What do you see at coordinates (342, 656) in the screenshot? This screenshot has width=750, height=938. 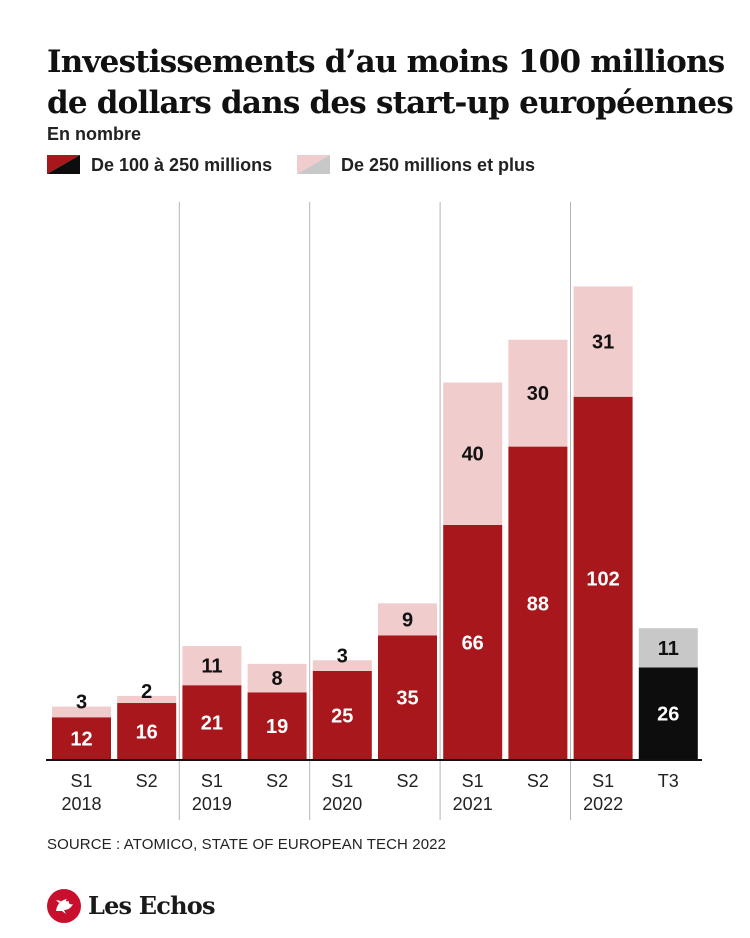 I see `data-label-series2-4: 3` at bounding box center [342, 656].